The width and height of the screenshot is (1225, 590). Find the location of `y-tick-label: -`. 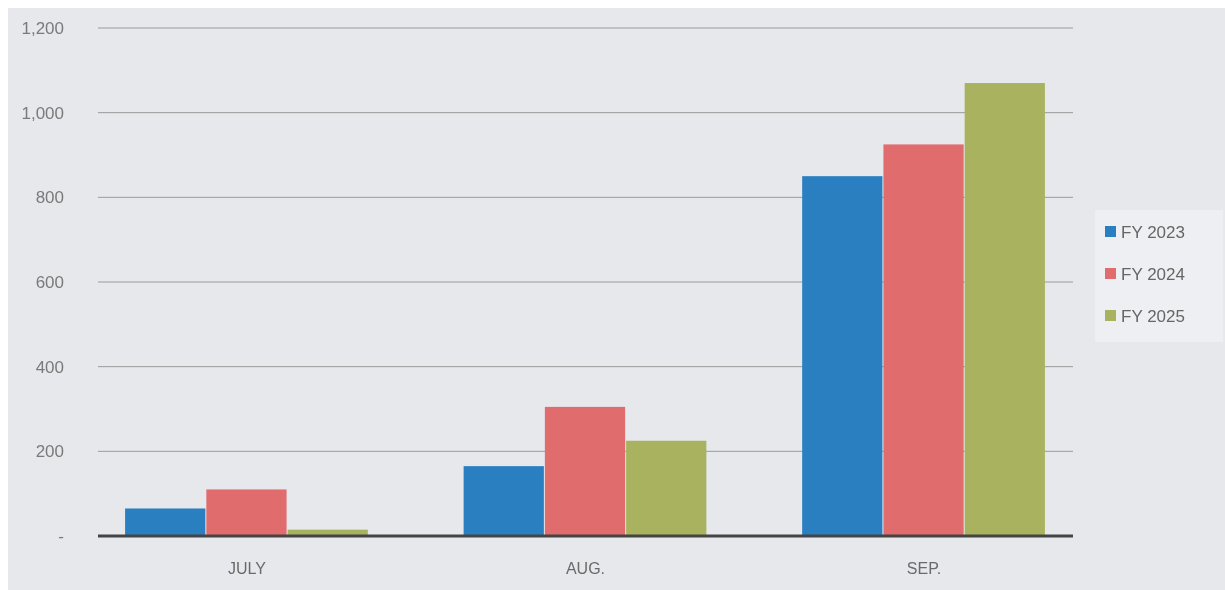

y-tick-label: - is located at coordinates (61, 536).